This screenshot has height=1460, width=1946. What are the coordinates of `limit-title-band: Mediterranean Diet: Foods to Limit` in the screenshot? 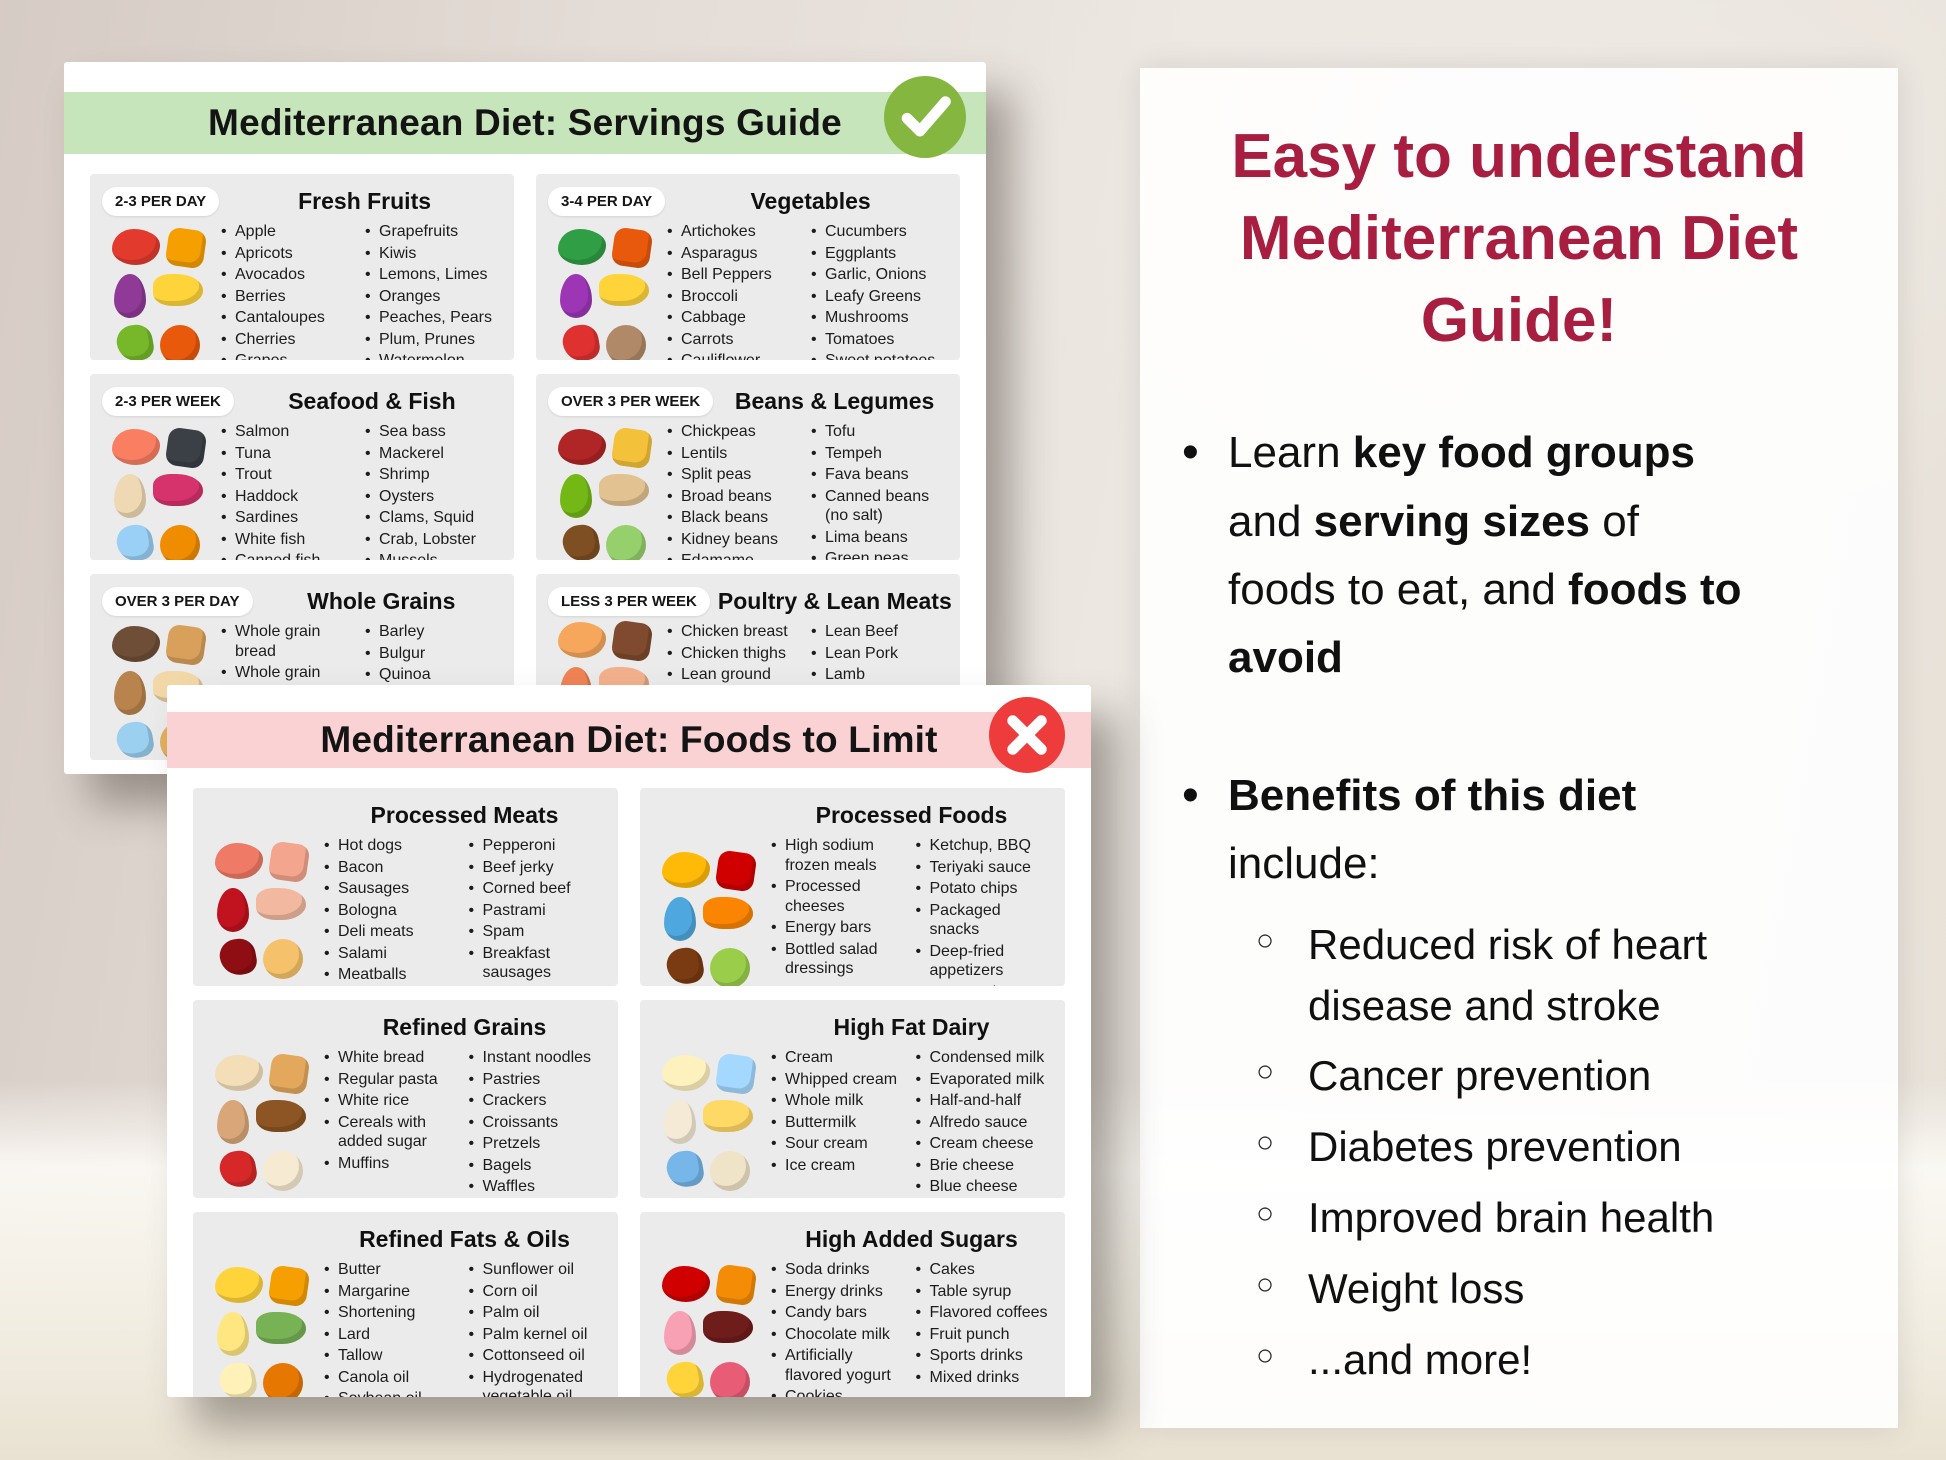 It's located at (629, 740).